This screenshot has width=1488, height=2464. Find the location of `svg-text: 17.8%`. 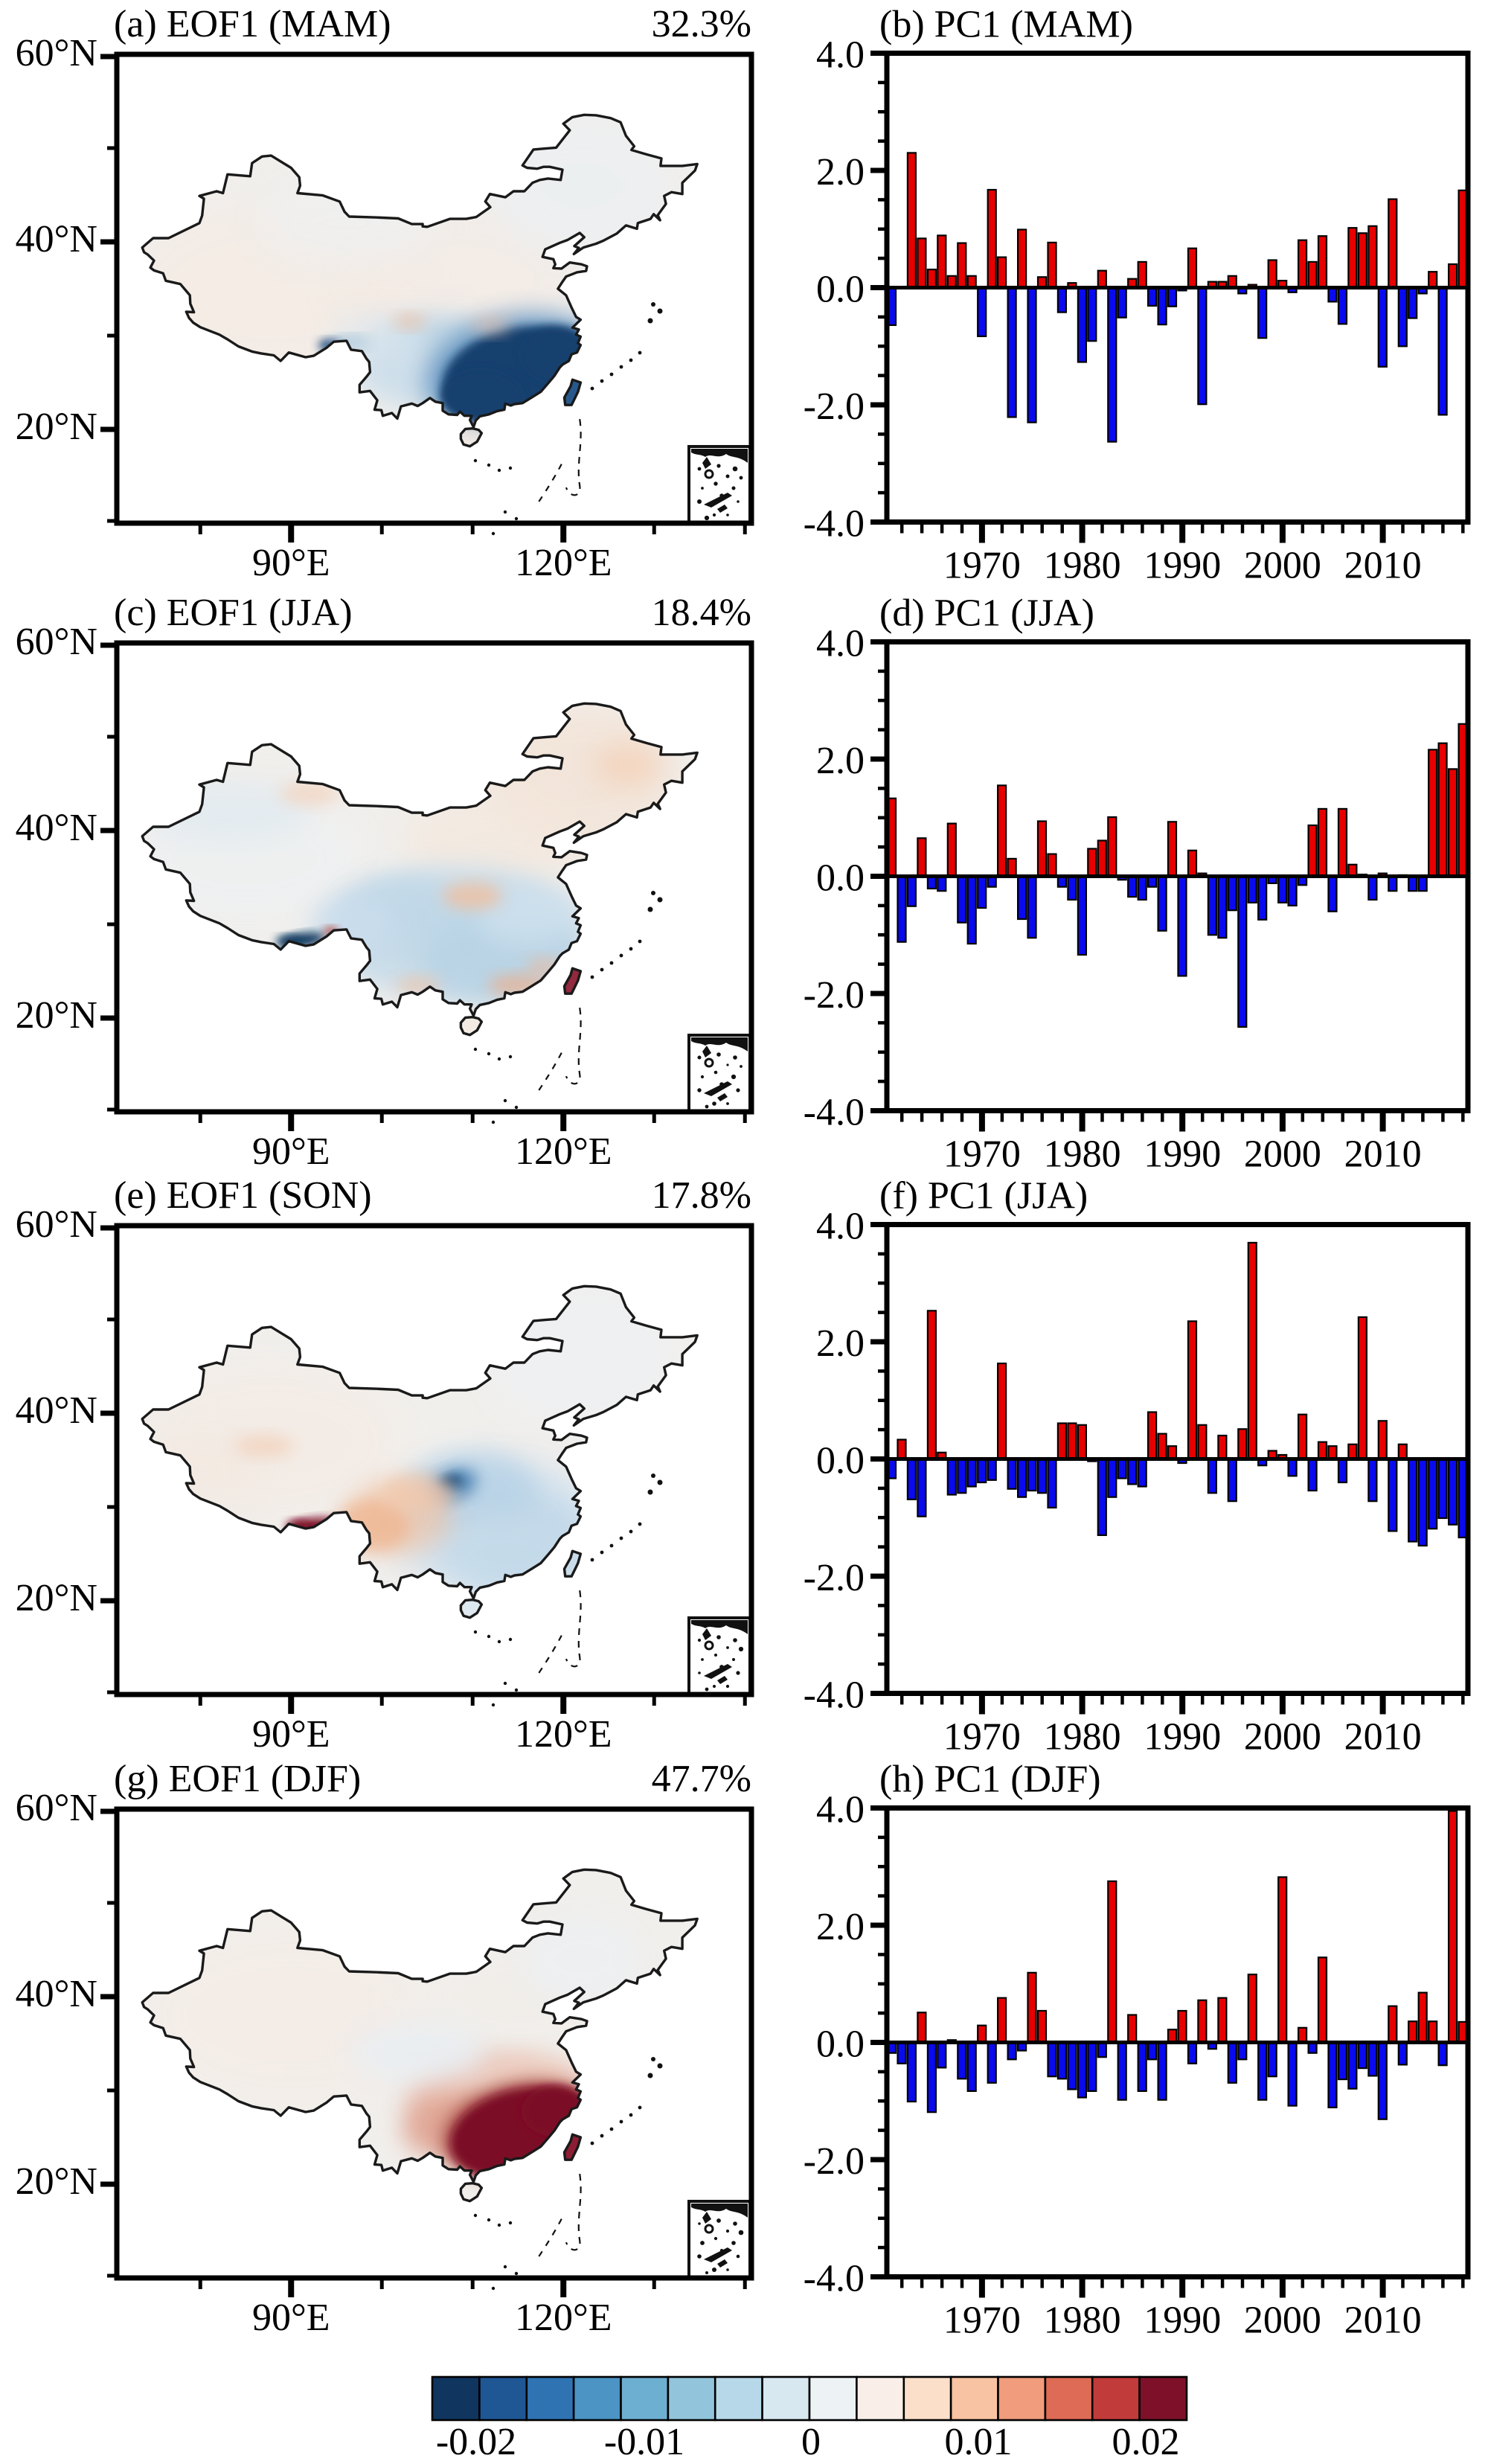

svg-text: 17.8% is located at coordinates (701, 1195).